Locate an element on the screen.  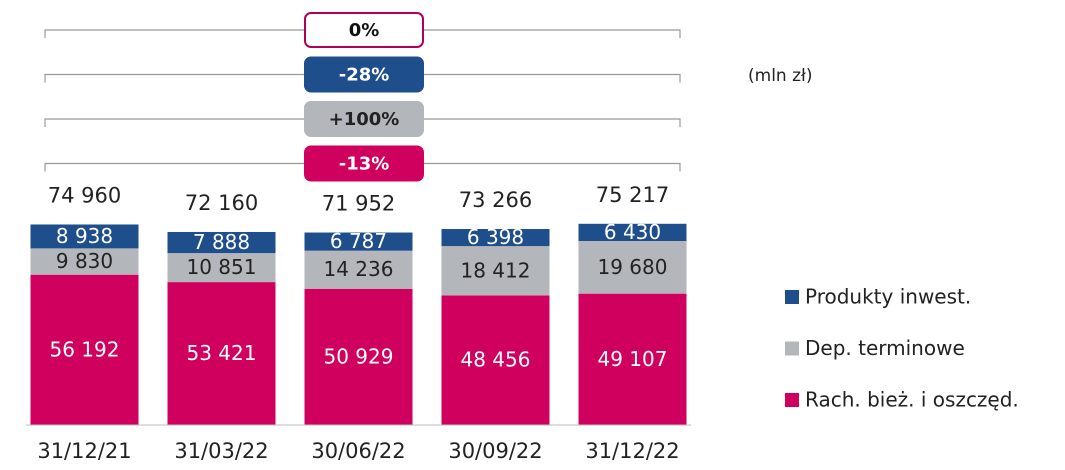
segment-label: 6 787 is located at coordinates (358, 241).